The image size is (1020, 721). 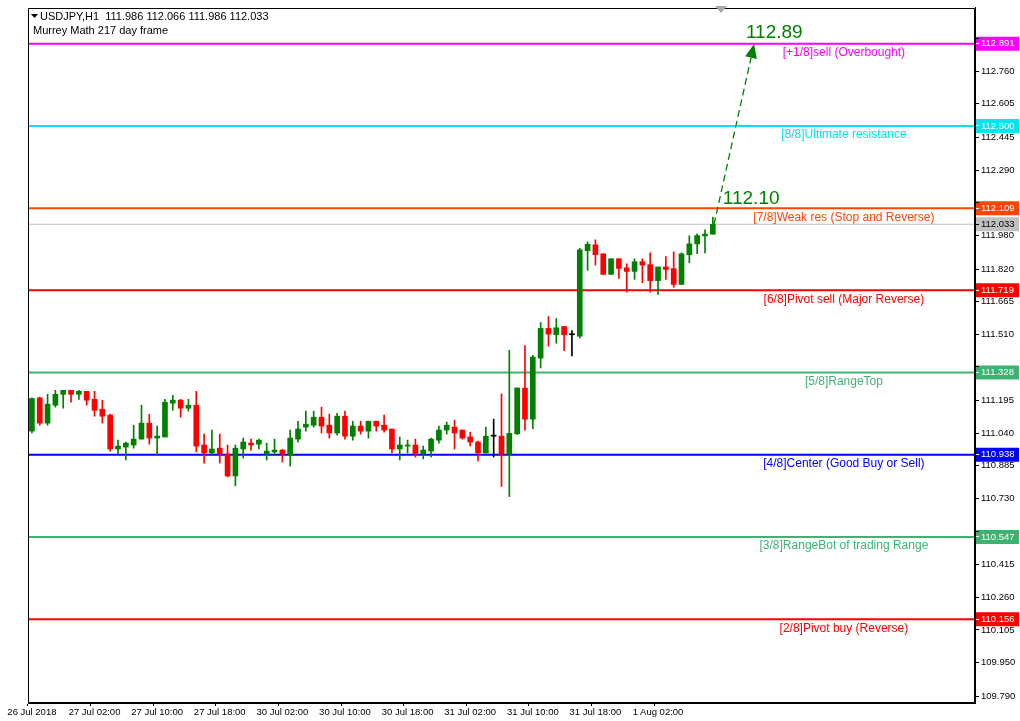 I want to click on y-tick-label: 112.605, so click(x=998, y=103).